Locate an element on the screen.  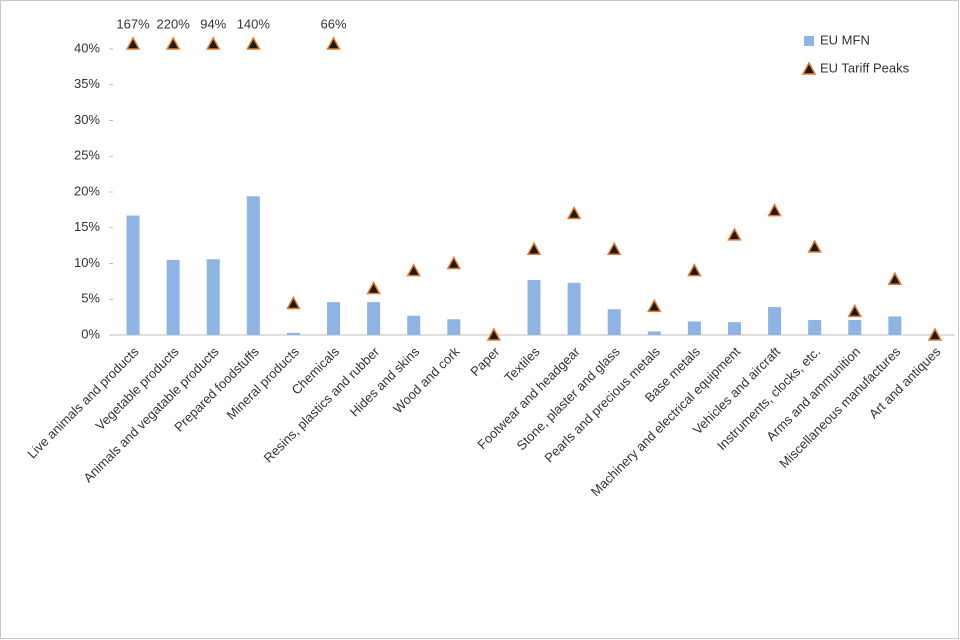
legend-label: EU MFN is located at coordinates (845, 39).